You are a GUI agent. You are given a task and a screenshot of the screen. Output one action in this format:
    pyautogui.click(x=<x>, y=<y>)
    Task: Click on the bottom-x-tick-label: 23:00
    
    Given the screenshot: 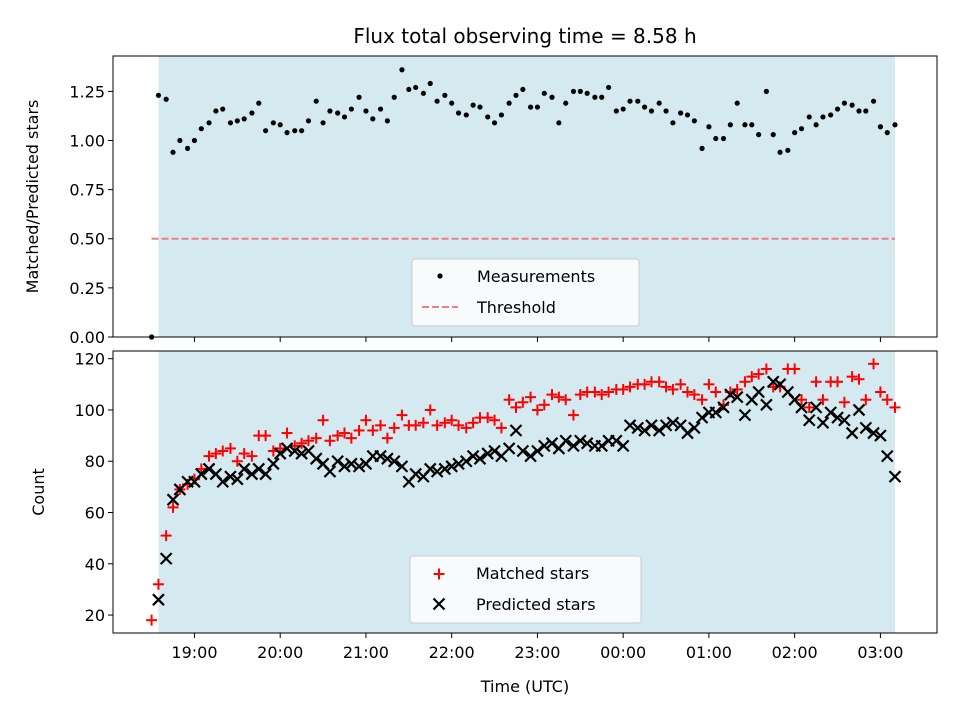 What is the action you would take?
    pyautogui.click(x=537, y=652)
    